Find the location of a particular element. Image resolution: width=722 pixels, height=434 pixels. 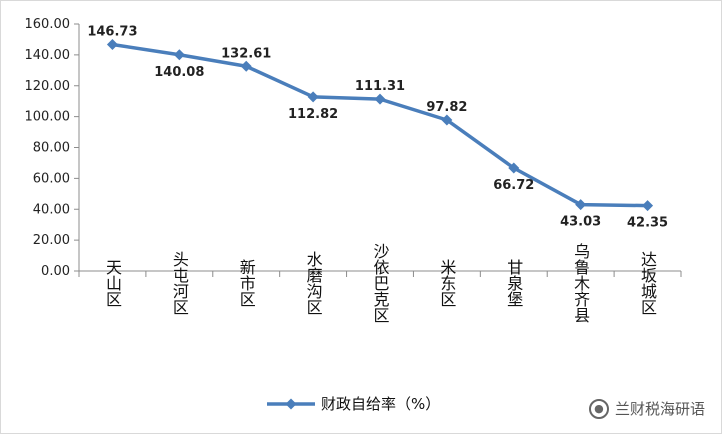

y-tick-label: 0.00 is located at coordinates (55, 271).